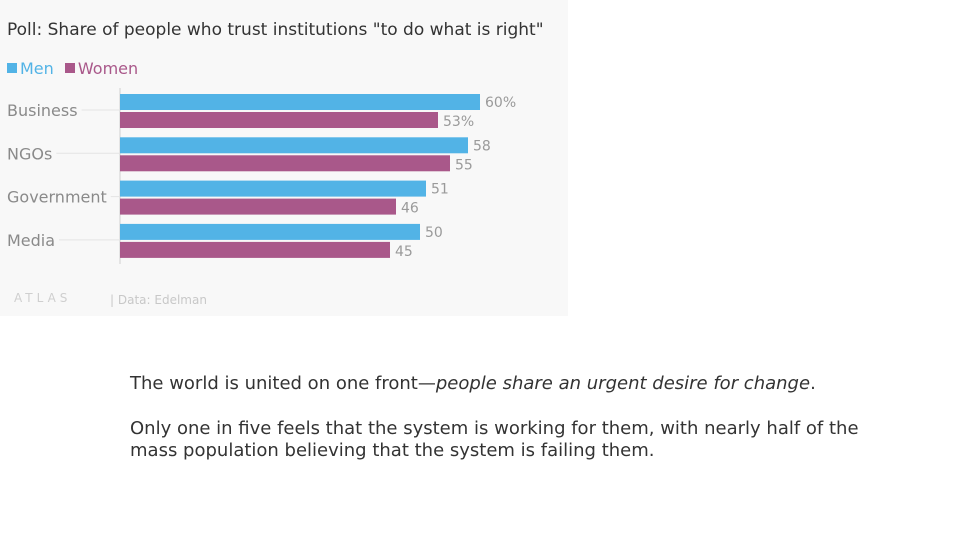 The image size is (960, 540). I want to click on bar-label-men-media: 50, so click(434, 233).